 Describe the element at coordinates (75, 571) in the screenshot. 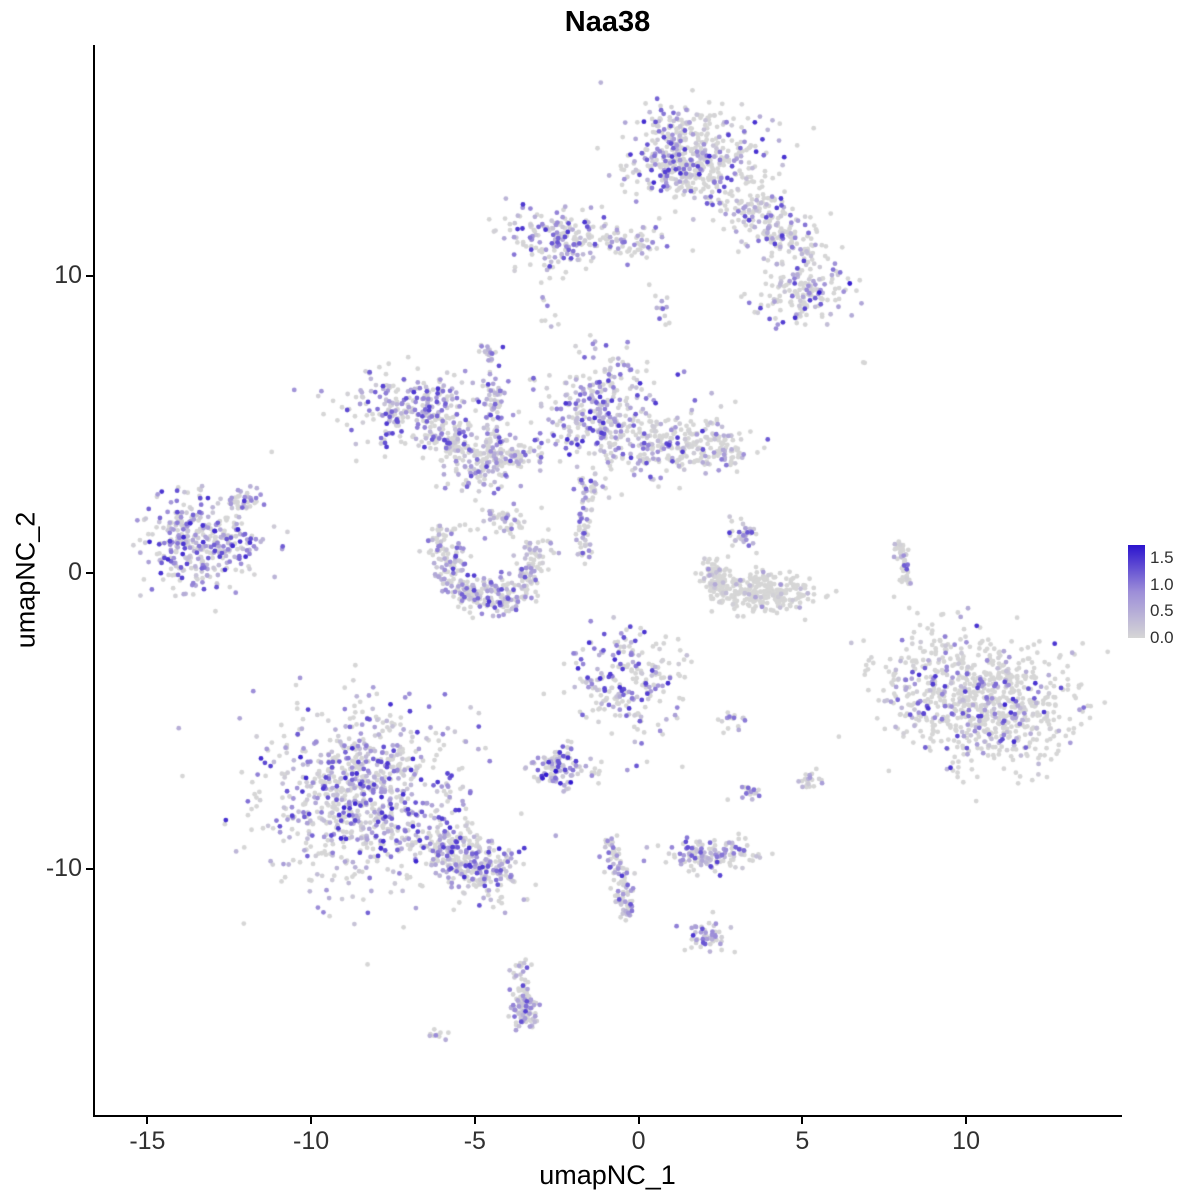

I see `y-tick-label: 0` at that location.